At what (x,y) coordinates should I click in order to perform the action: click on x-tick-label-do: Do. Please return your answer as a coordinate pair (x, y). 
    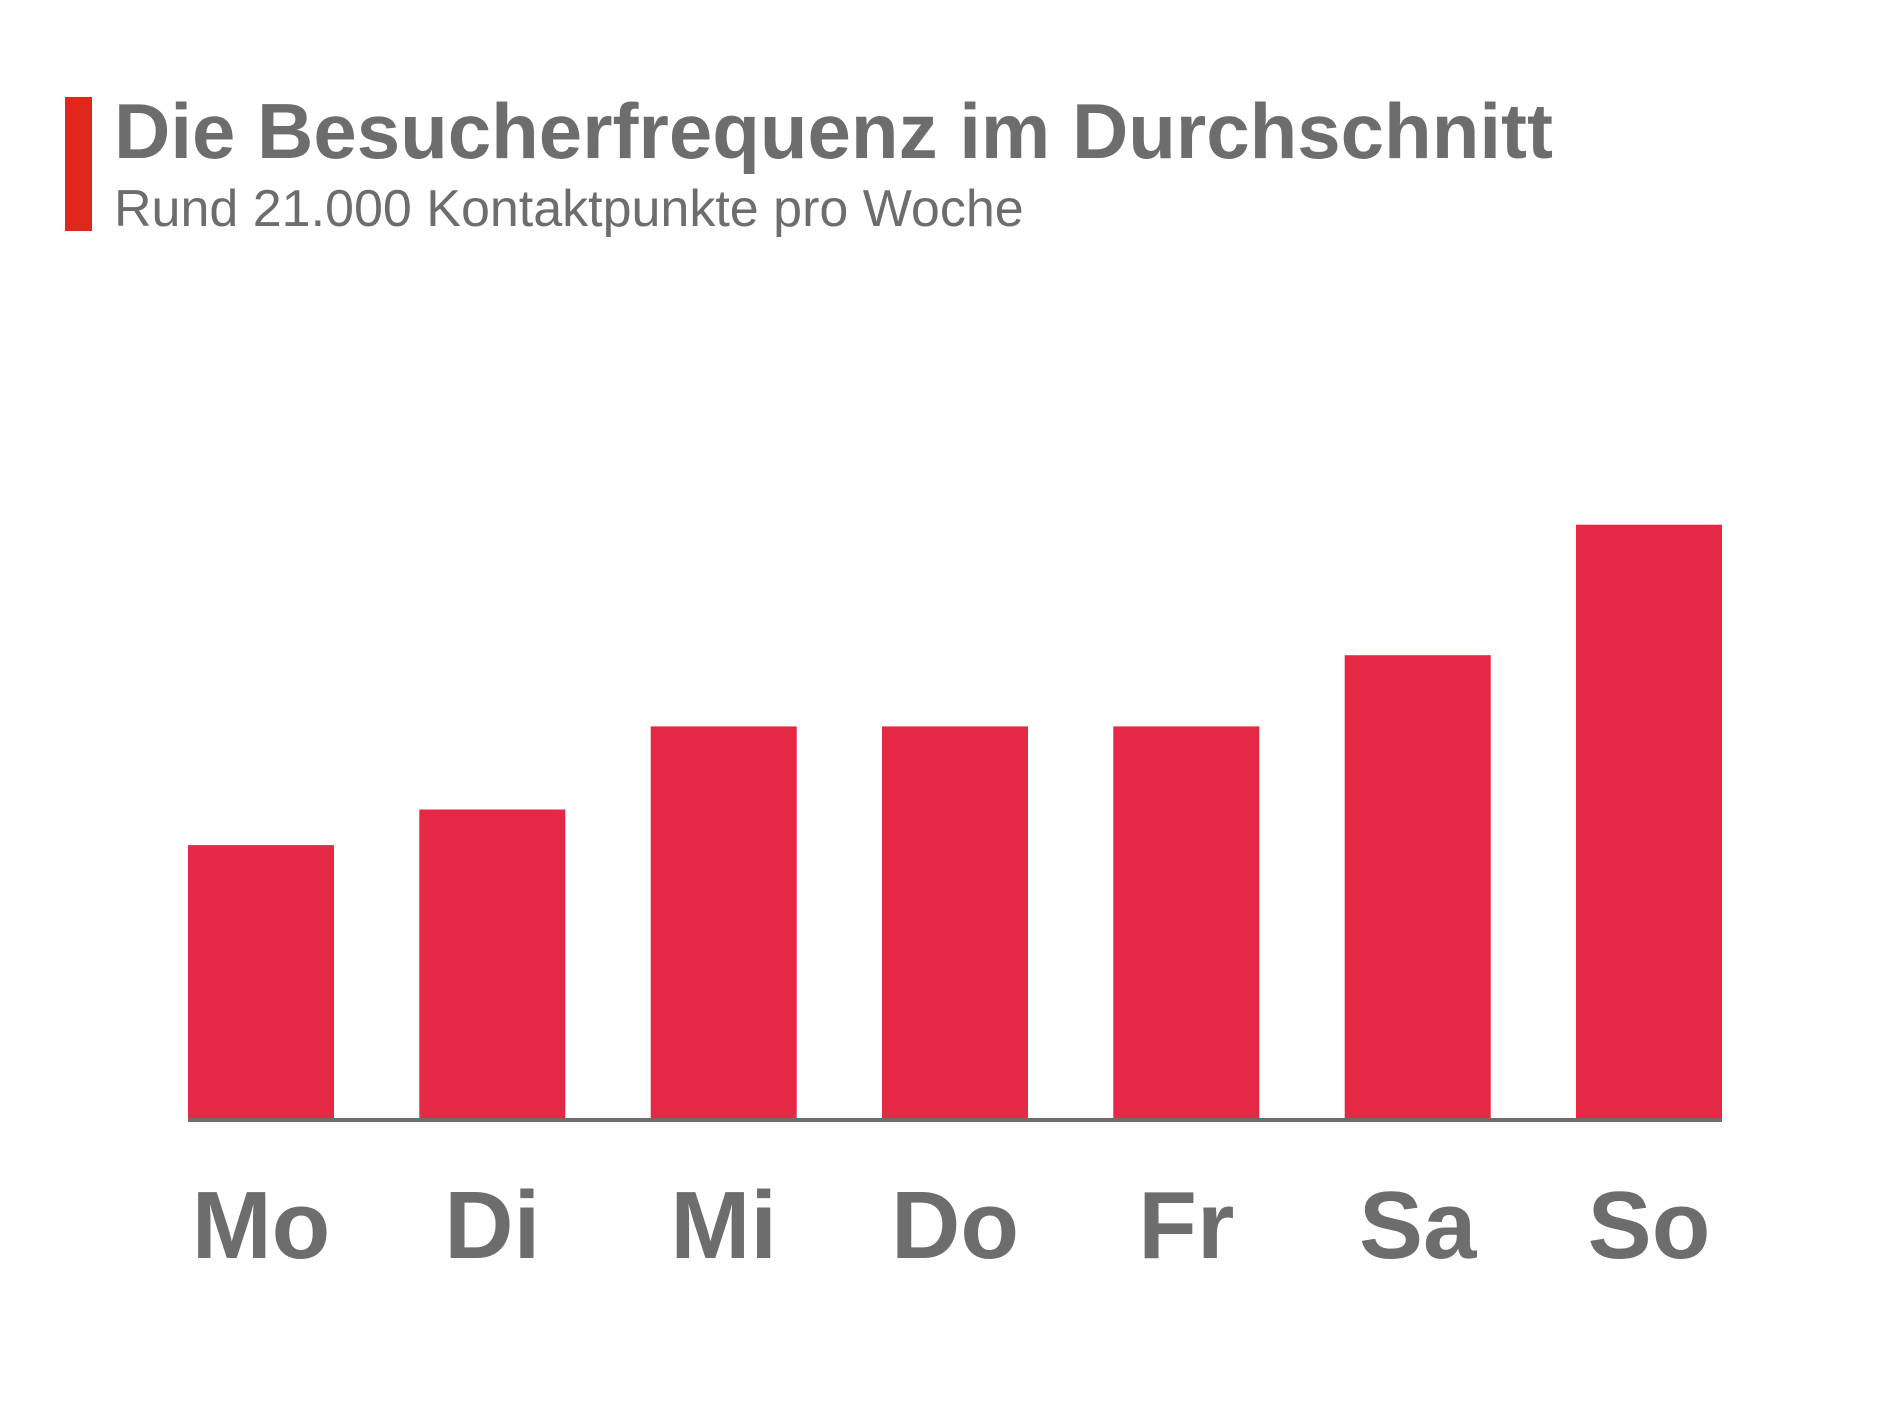
    Looking at the image, I should click on (955, 1225).